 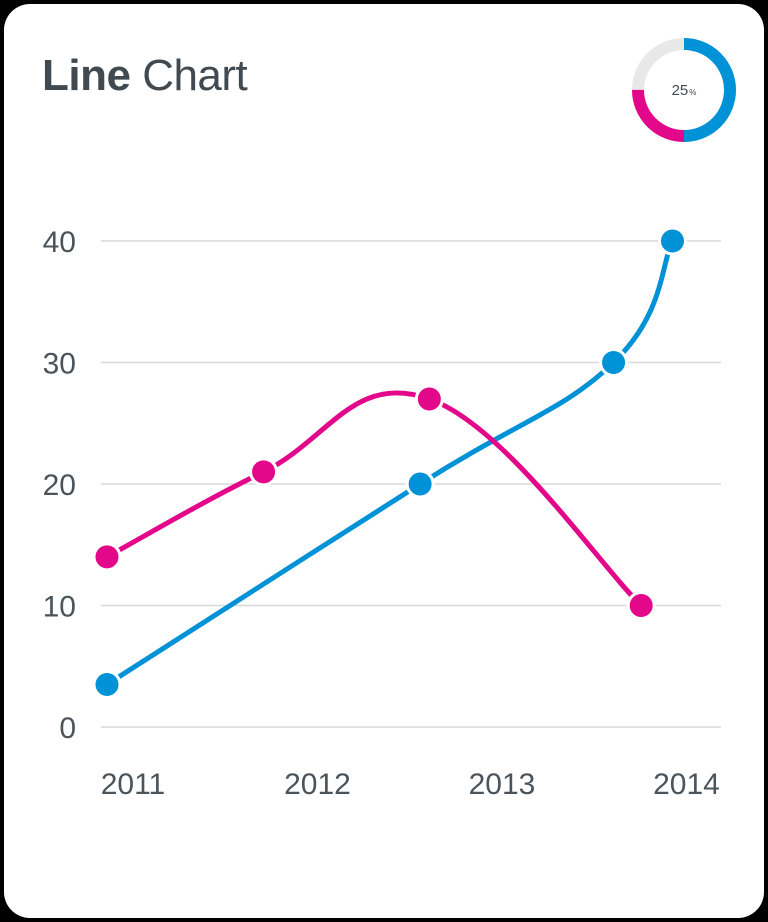 I want to click on donut-value: 25, so click(x=680, y=90).